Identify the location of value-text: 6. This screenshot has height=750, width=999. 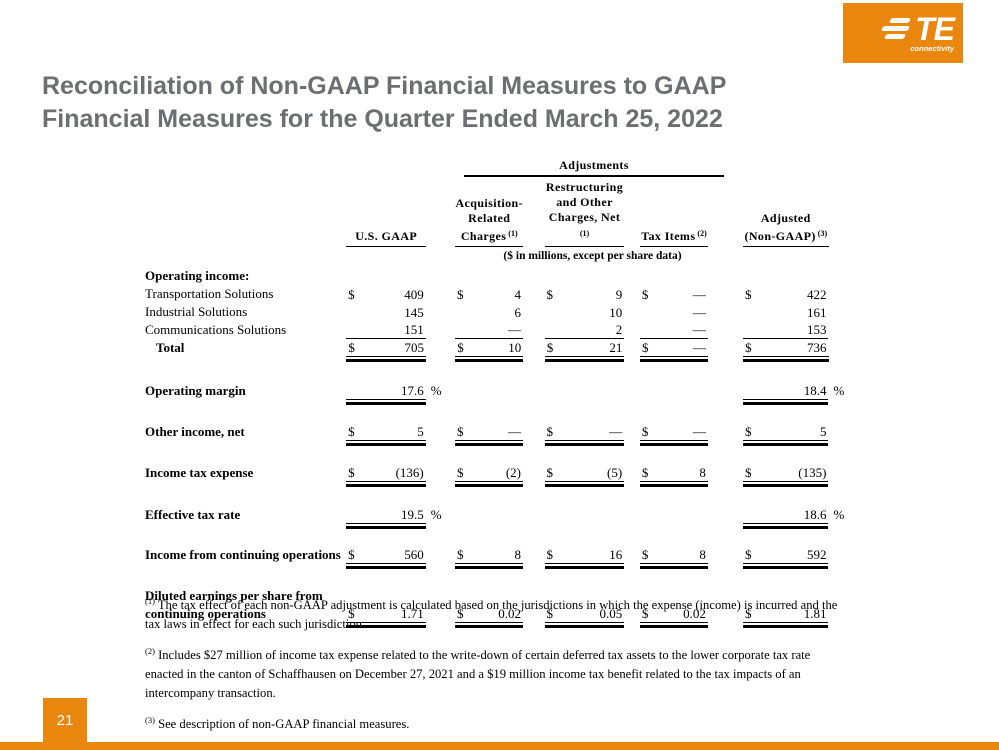
(518, 312).